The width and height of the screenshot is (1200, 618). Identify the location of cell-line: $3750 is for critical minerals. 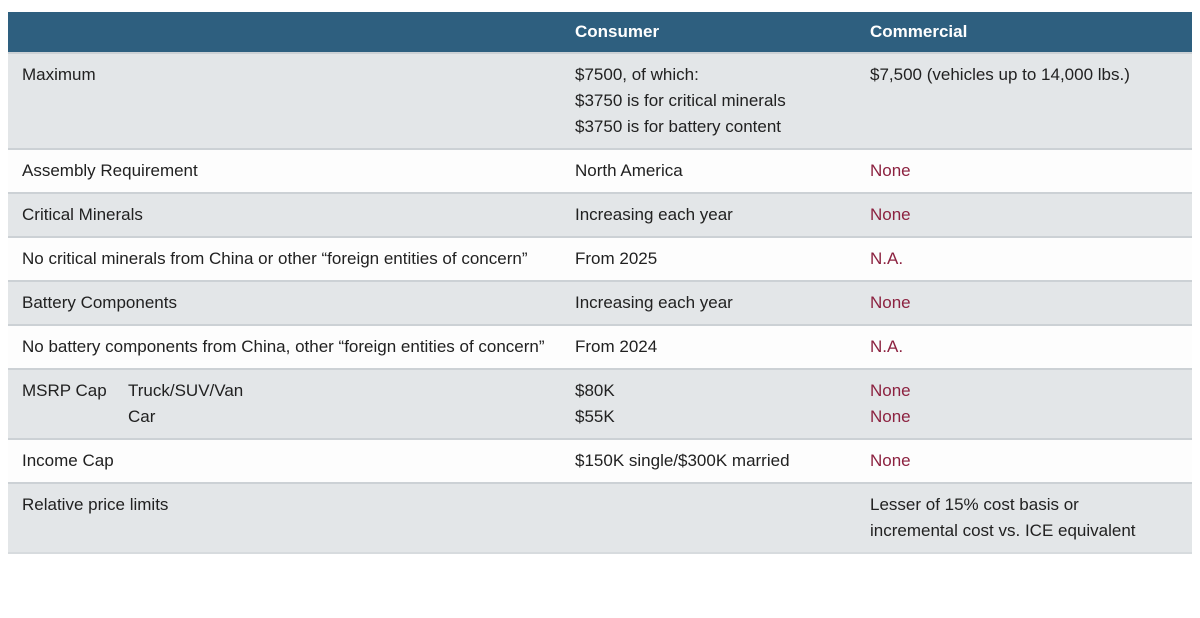
(680, 100).